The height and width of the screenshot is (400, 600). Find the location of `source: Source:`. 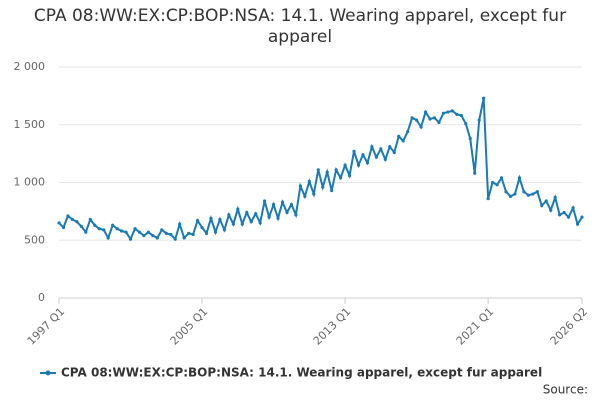

source: Source: is located at coordinates (565, 390).